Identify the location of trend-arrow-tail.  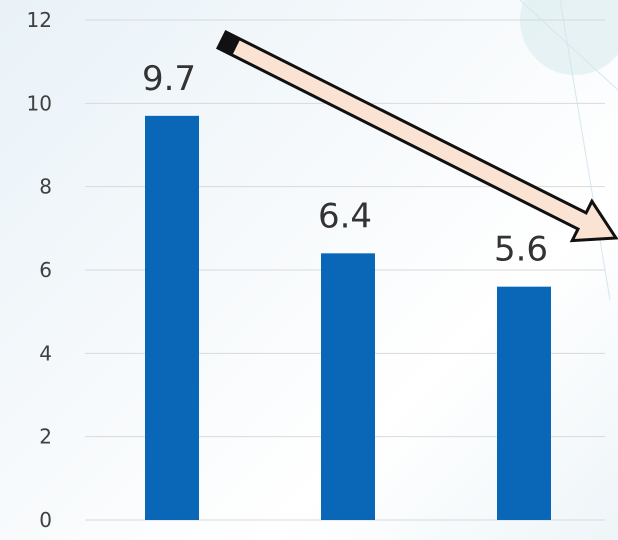
(229, 44).